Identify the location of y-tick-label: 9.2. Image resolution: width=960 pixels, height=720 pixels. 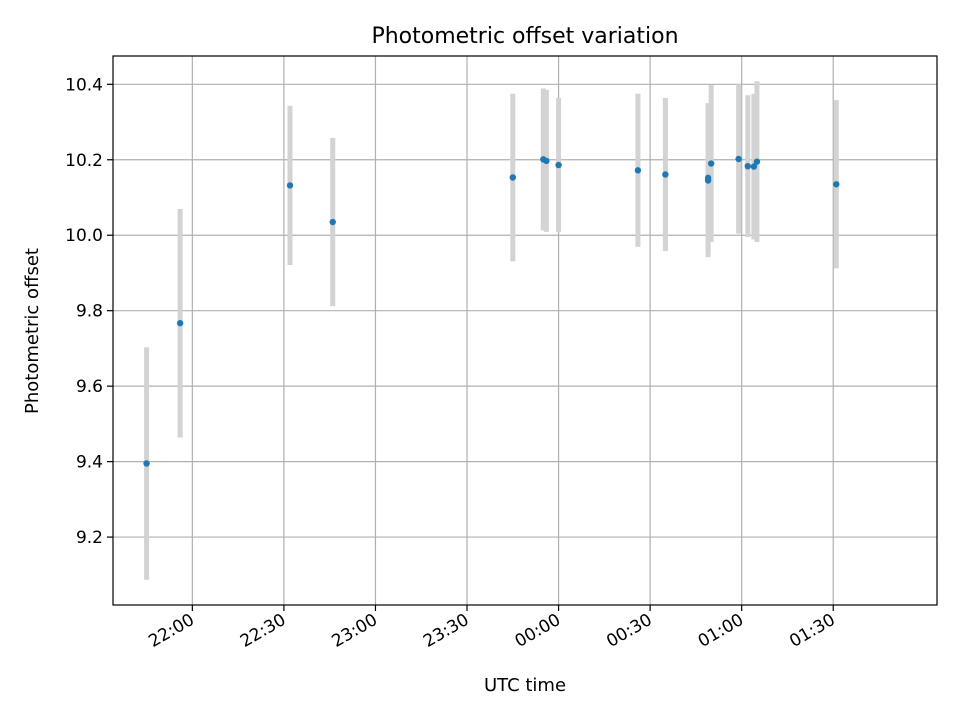
(89, 538).